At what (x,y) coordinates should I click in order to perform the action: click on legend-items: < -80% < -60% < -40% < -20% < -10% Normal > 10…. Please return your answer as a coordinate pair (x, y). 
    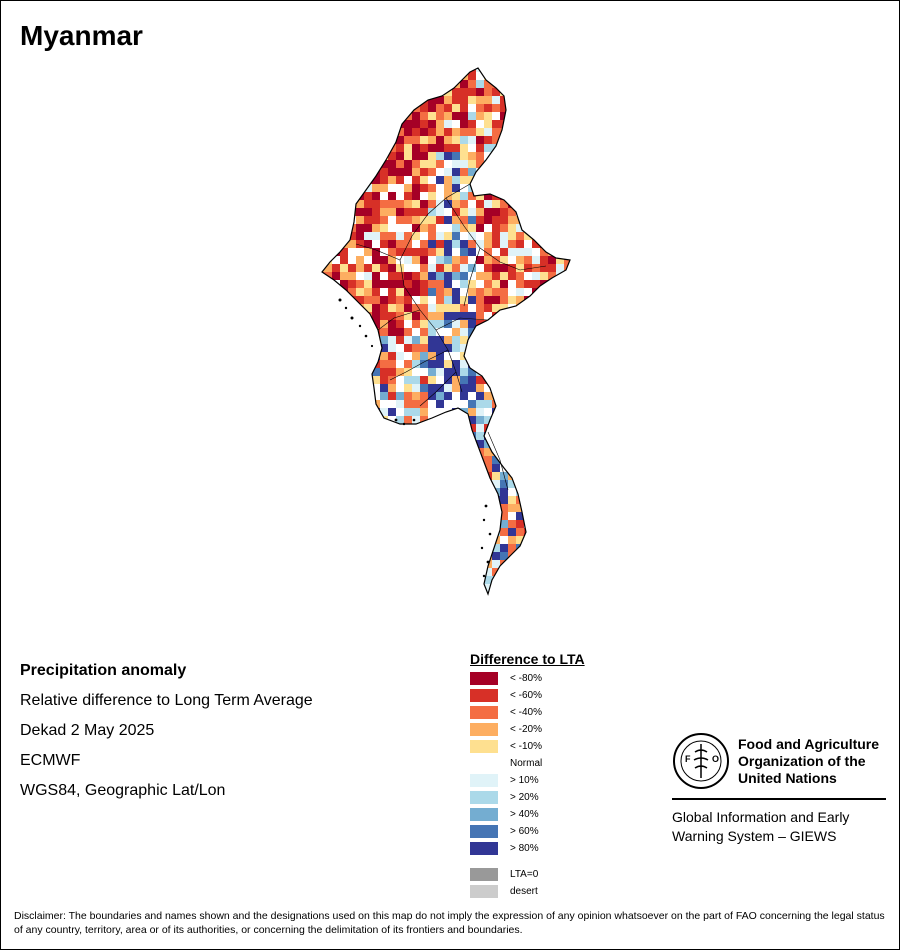
    Looking at the image, I should click on (527, 763).